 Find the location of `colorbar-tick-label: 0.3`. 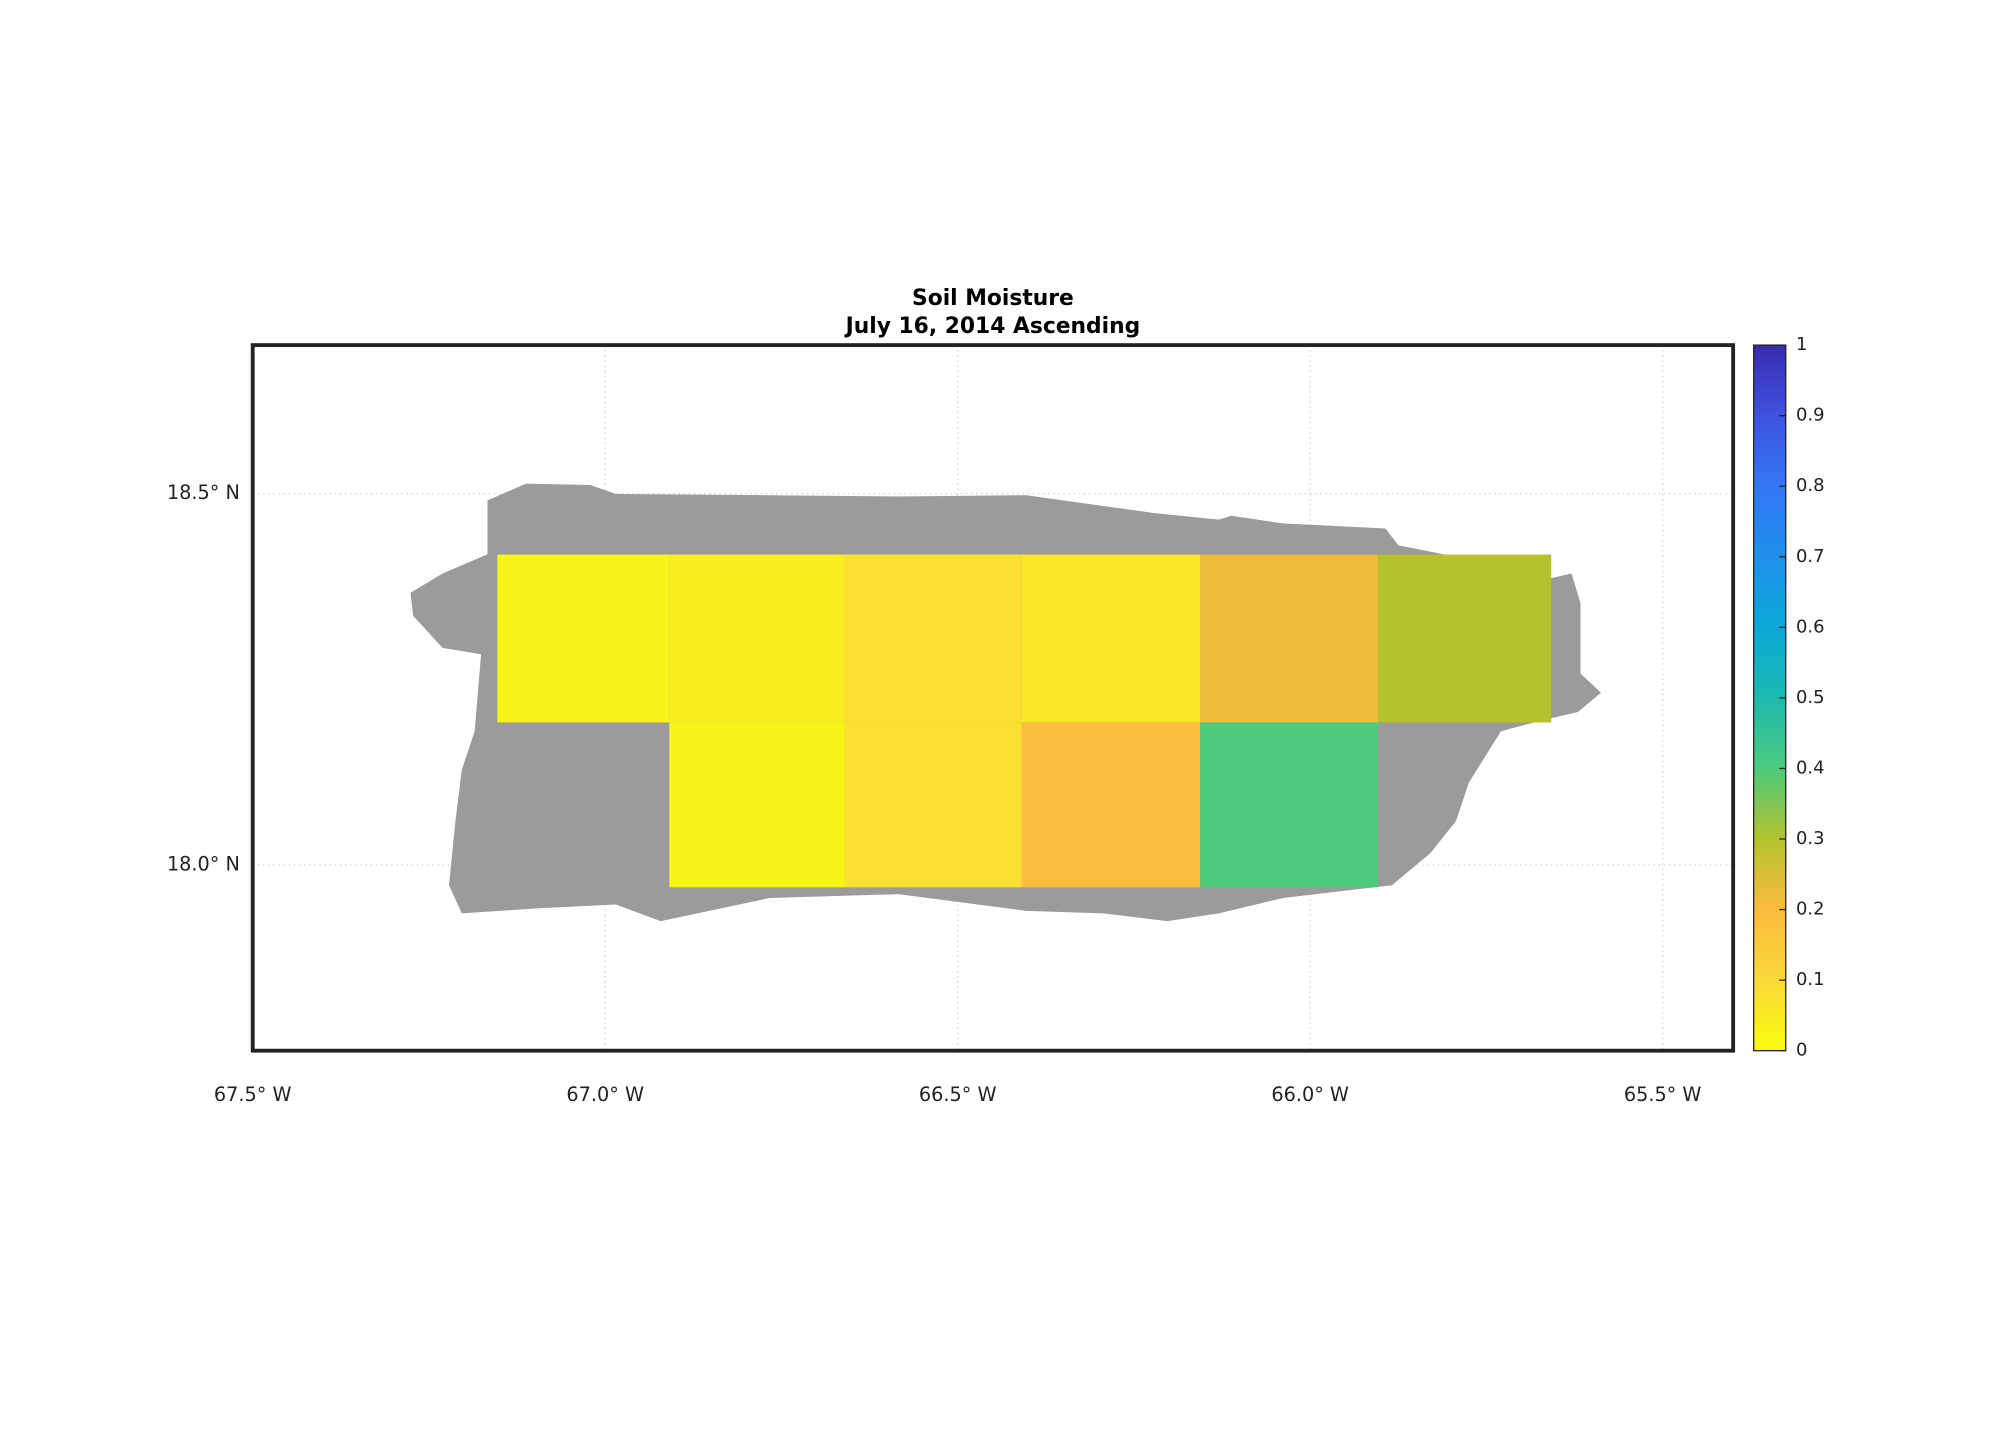

colorbar-tick-label: 0.3 is located at coordinates (1810, 838).